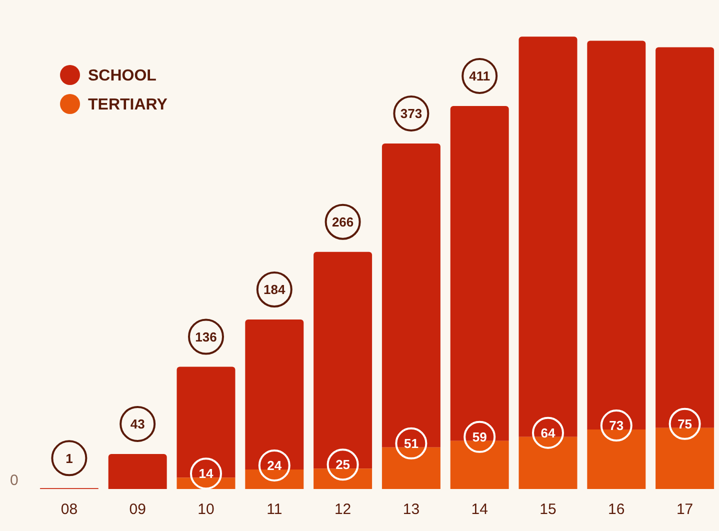 The height and width of the screenshot is (531, 719). I want to click on x-tick-label: 10, so click(206, 509).